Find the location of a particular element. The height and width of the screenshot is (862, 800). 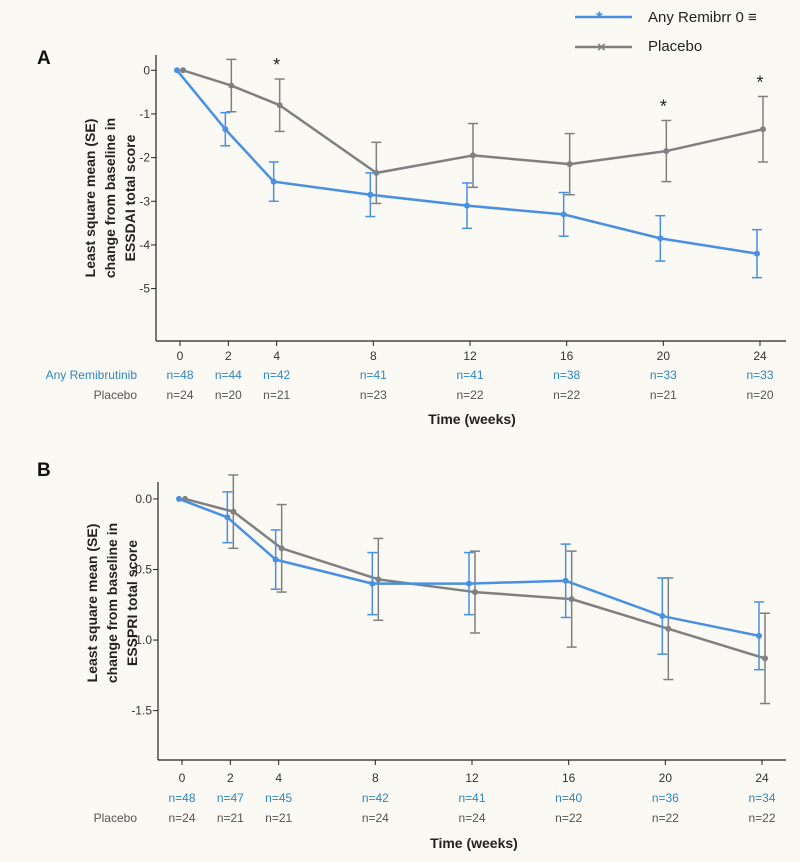

n-count: n=45 is located at coordinates (278, 798).